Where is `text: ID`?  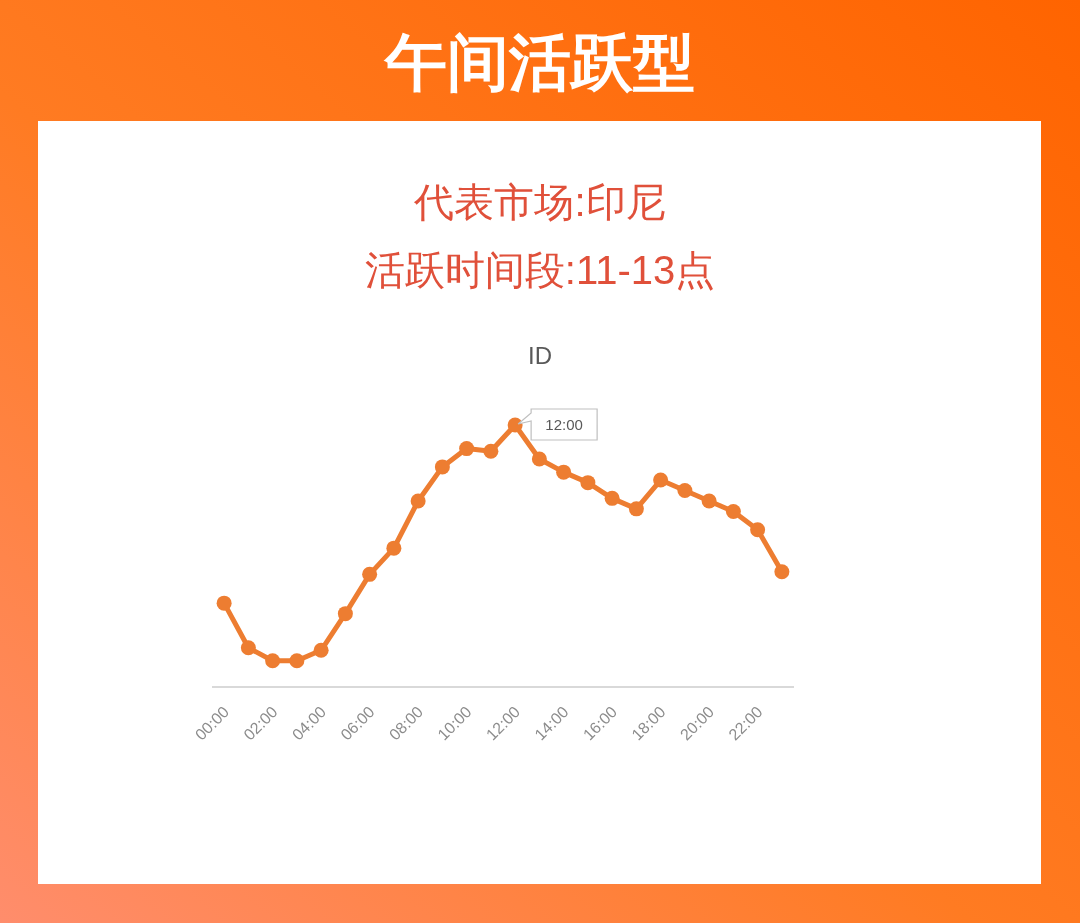 text: ID is located at coordinates (540, 355).